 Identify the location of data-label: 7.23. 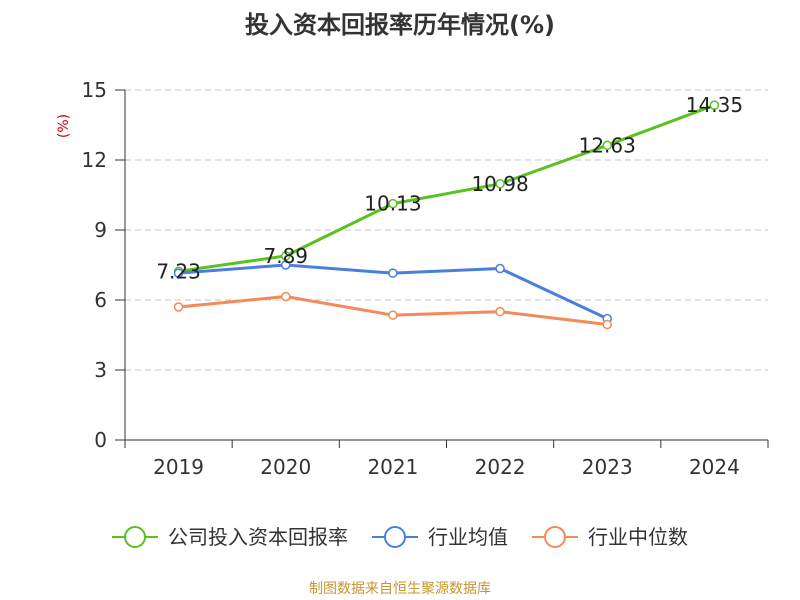
(178, 271).